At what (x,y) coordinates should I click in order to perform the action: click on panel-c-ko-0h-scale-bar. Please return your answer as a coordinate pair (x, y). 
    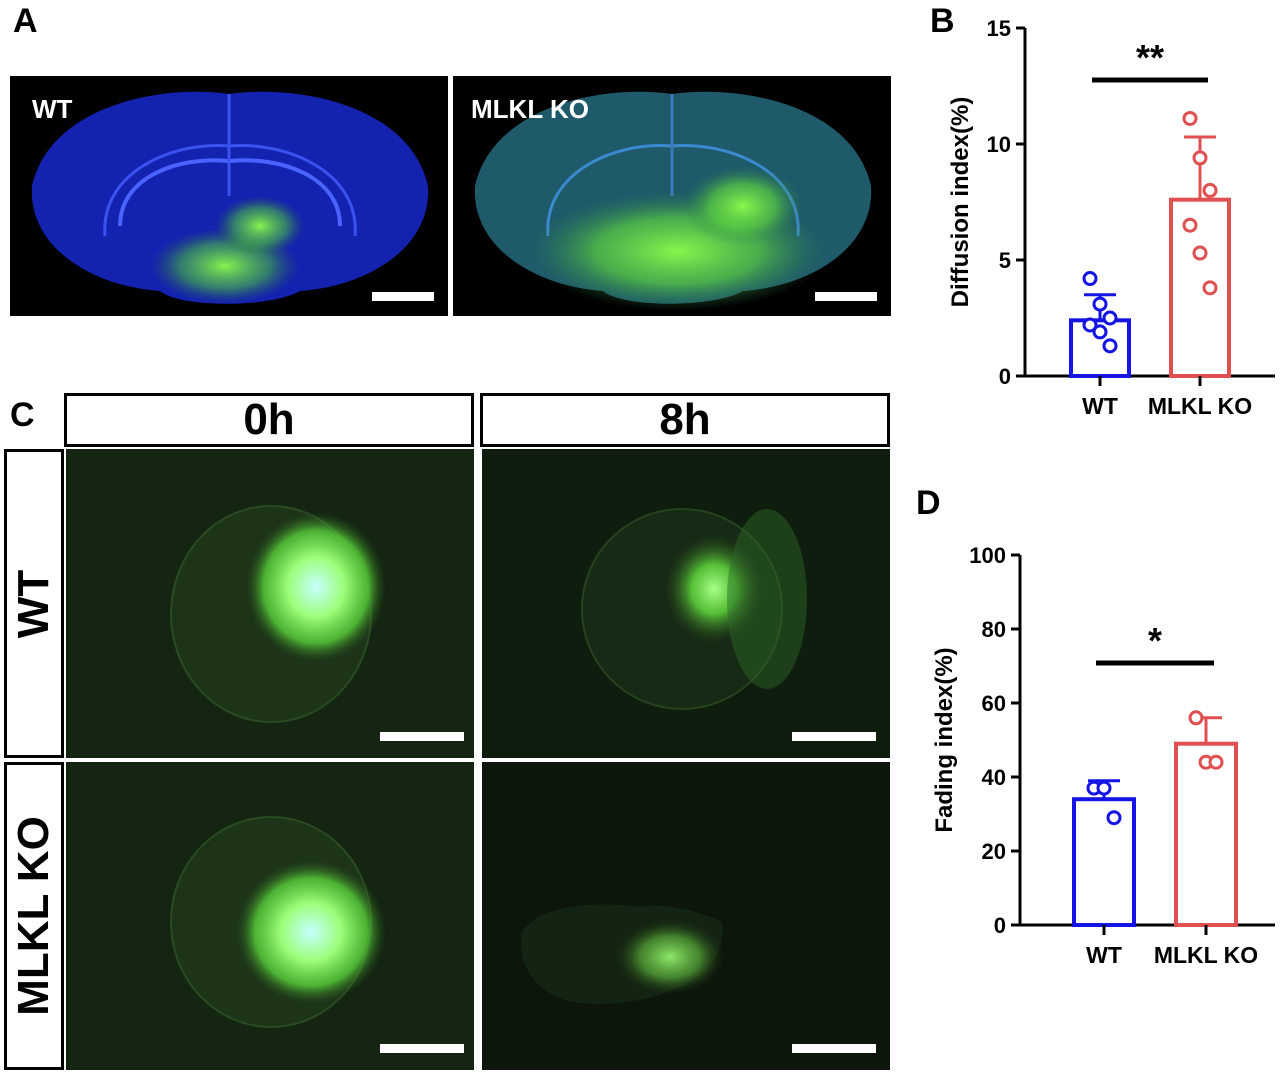
    Looking at the image, I should click on (422, 1048).